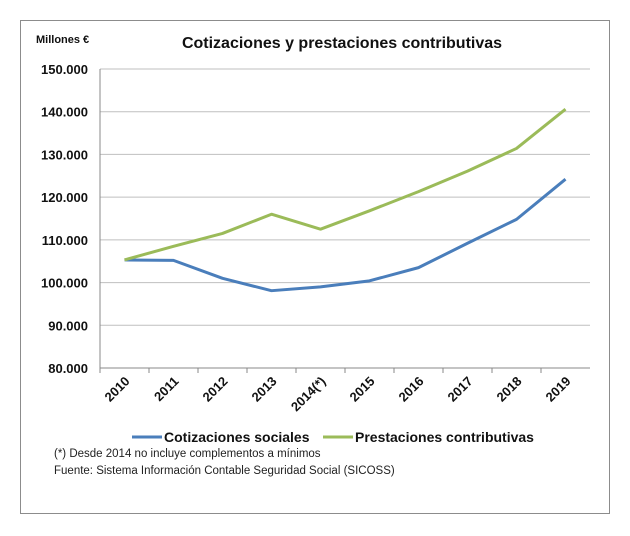 The width and height of the screenshot is (630, 536). Describe the element at coordinates (68, 325) in the screenshot. I see `y-tick-label: 90.000` at that location.